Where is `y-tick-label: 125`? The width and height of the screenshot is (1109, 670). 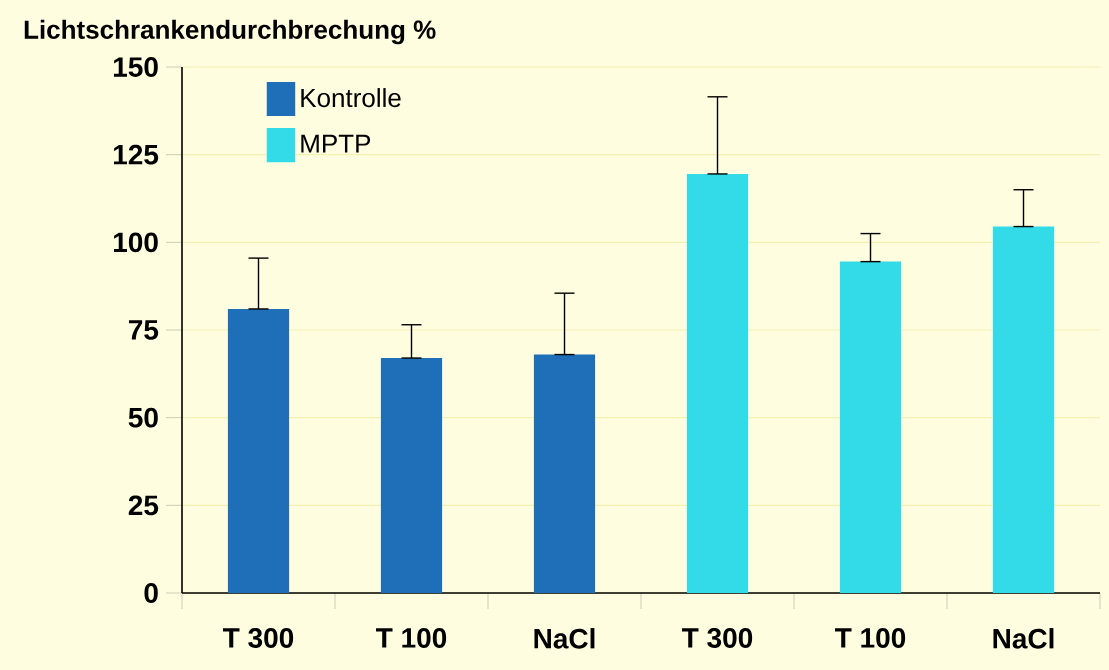 y-tick-label: 125 is located at coordinates (136, 154).